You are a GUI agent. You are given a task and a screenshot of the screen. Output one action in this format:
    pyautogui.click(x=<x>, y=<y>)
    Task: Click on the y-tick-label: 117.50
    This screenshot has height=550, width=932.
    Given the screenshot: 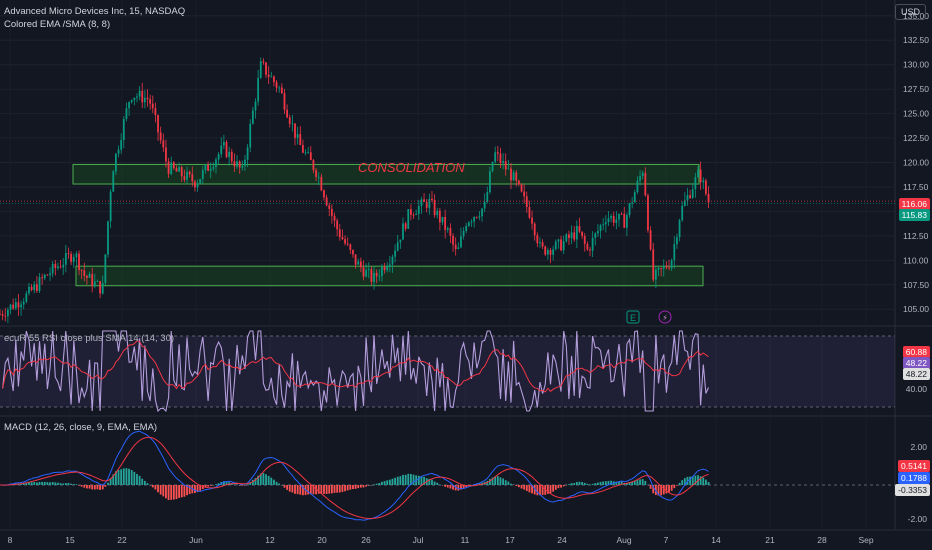 What is the action you would take?
    pyautogui.click(x=916, y=187)
    